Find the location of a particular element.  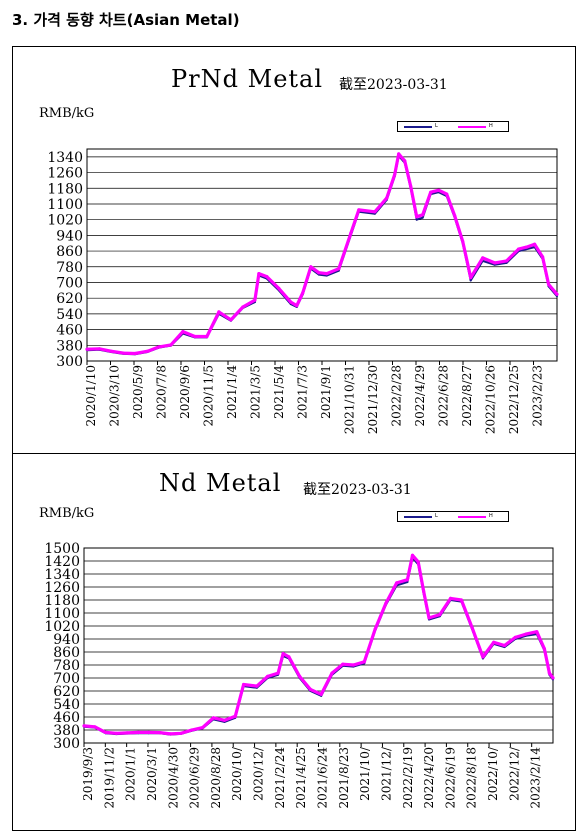

legend-swatch-l is located at coordinates (418, 127).